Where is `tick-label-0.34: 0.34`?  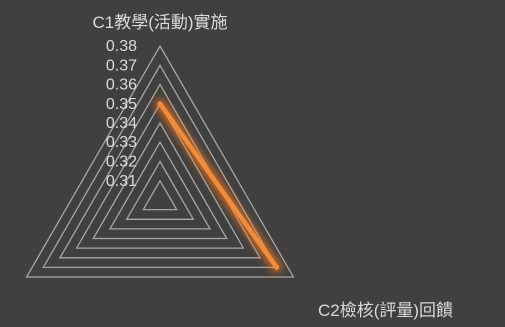
tick-label-0.34: 0.34 is located at coordinates (121, 123).